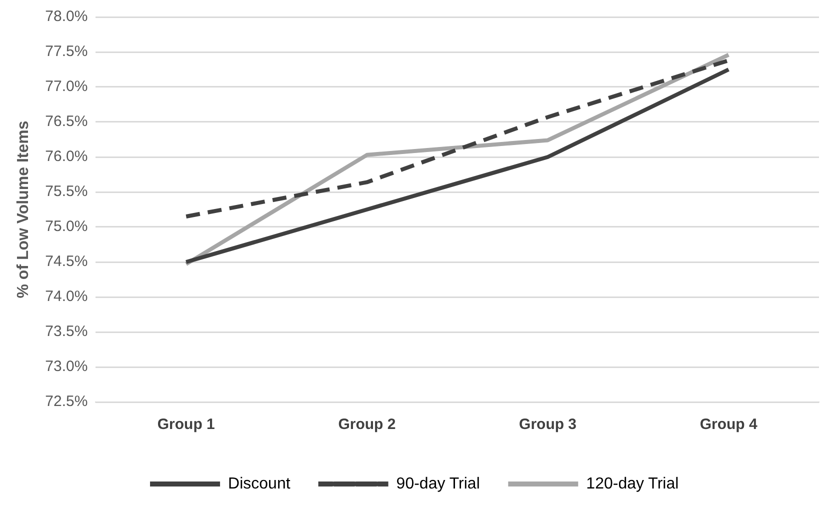 Image resolution: width=839 pixels, height=508 pixels. I want to click on y-tick-label: 74.5%, so click(66, 261).